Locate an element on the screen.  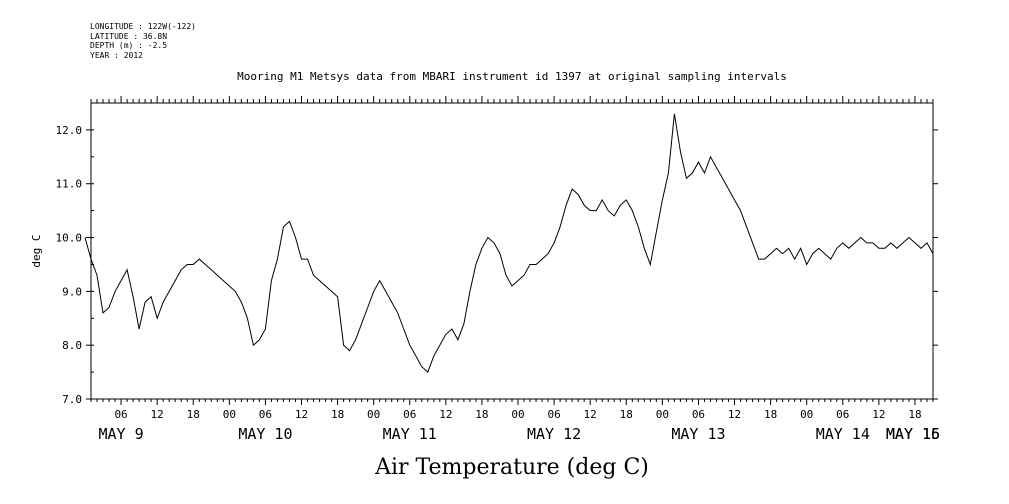
y-tick-label: 10.0 is located at coordinates (69, 238).